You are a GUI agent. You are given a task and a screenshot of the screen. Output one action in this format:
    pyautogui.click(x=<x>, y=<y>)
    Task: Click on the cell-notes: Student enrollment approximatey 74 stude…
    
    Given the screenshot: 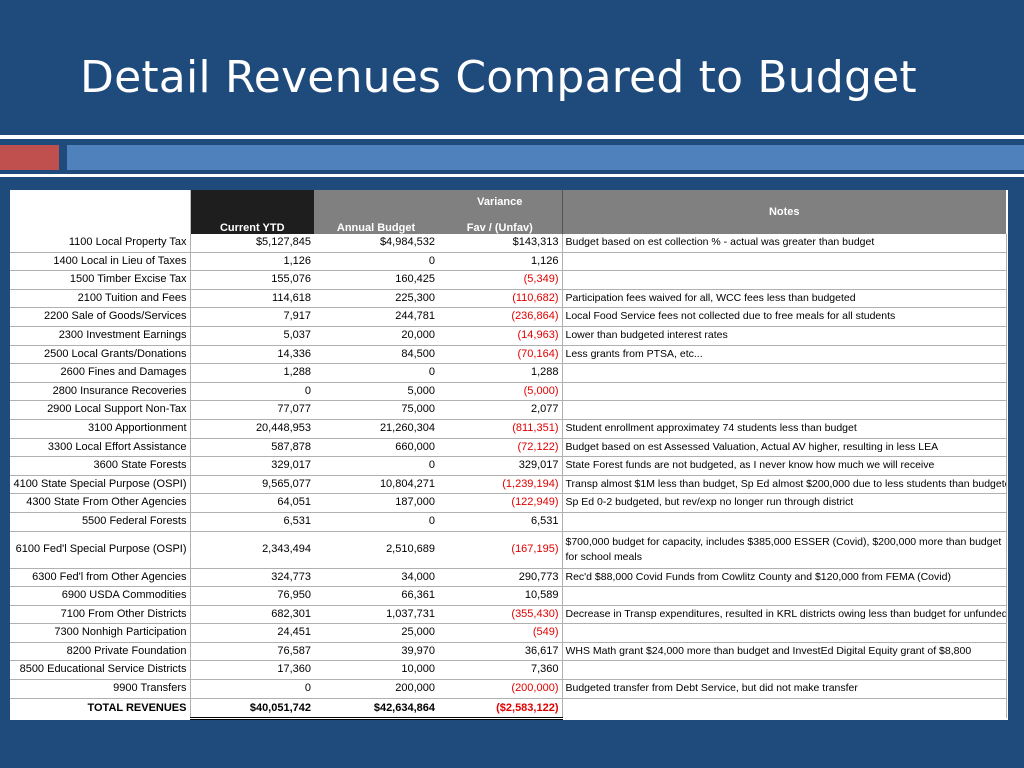 What is the action you would take?
    pyautogui.click(x=784, y=429)
    